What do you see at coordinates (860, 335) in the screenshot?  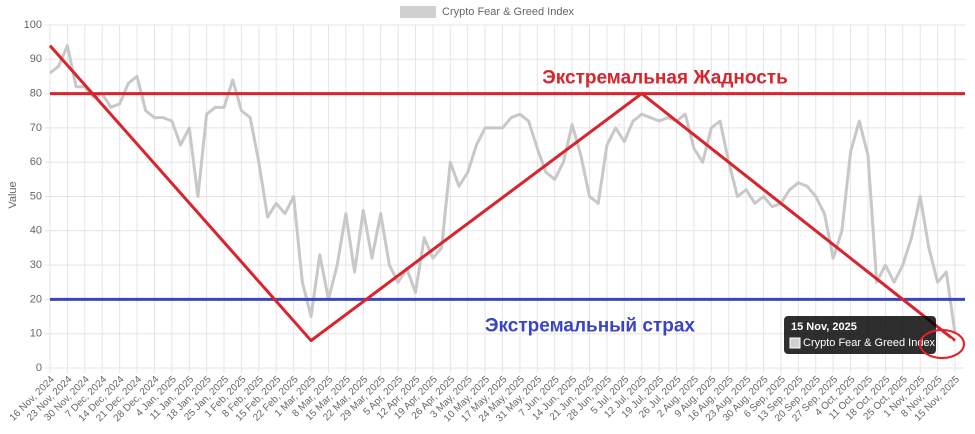 I see `tooltip-box` at bounding box center [860, 335].